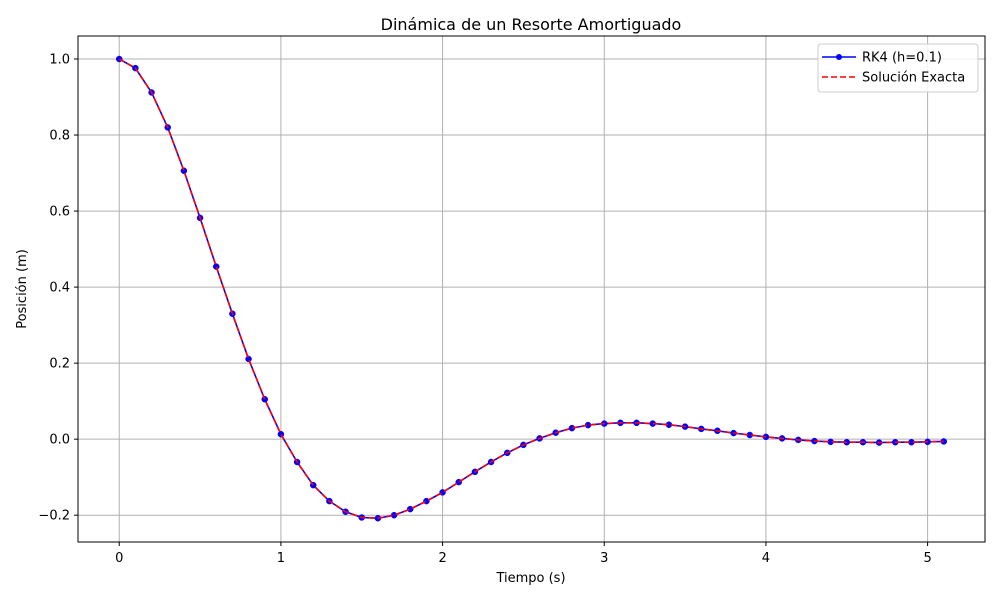  I want to click on x-axis-label: Tiempo (s), so click(530, 578).